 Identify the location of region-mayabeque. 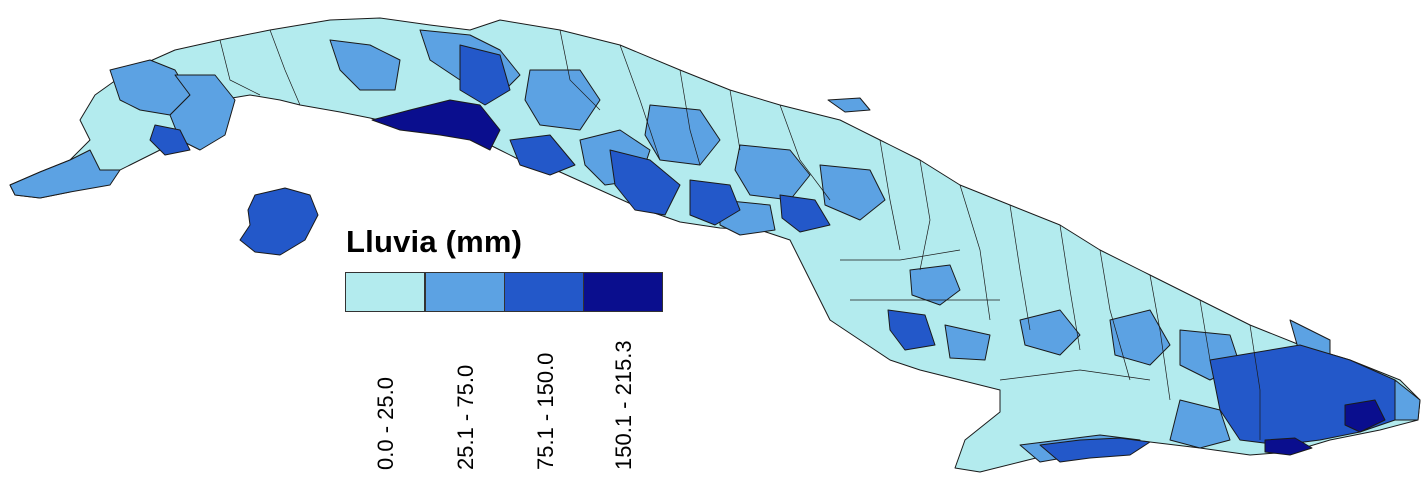
(562, 100).